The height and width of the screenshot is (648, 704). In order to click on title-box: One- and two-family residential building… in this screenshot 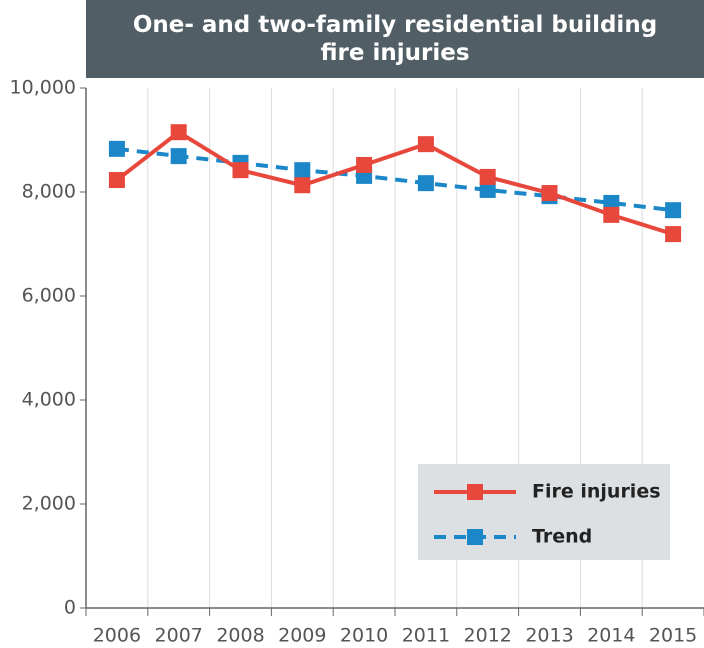, I will do `click(395, 39)`.